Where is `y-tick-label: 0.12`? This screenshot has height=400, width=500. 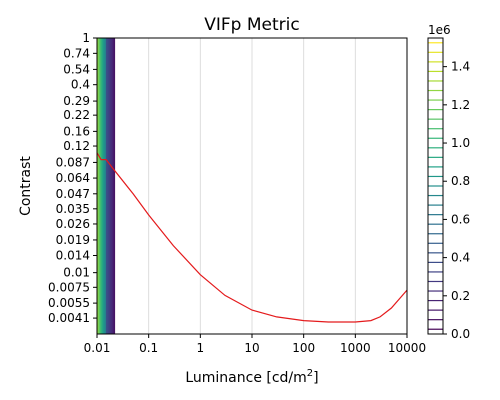
y-tick-label: 0.12 is located at coordinates (76, 146).